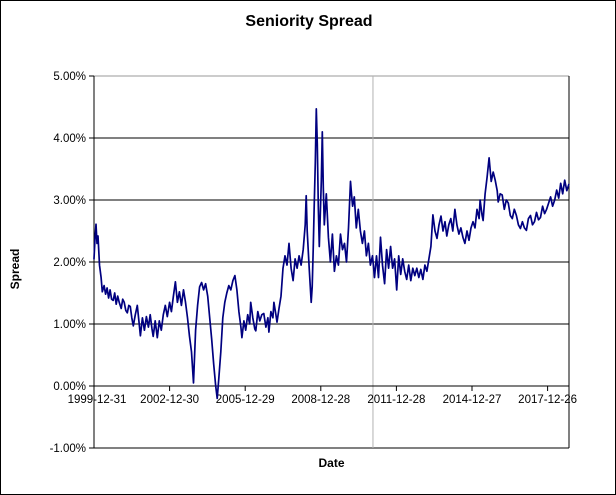 Image resolution: width=616 pixels, height=495 pixels. I want to click on y-tick-label: 2.00%, so click(69, 263).